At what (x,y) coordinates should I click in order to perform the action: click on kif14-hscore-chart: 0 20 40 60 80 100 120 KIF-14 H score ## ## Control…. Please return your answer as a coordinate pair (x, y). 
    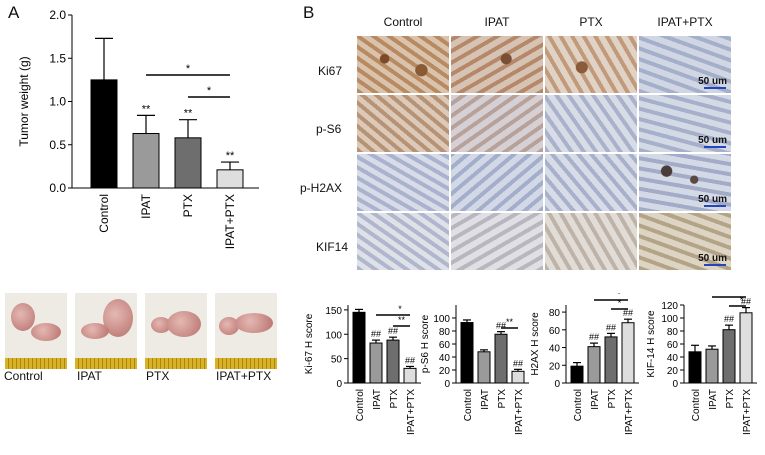
    Looking at the image, I should click on (701, 364).